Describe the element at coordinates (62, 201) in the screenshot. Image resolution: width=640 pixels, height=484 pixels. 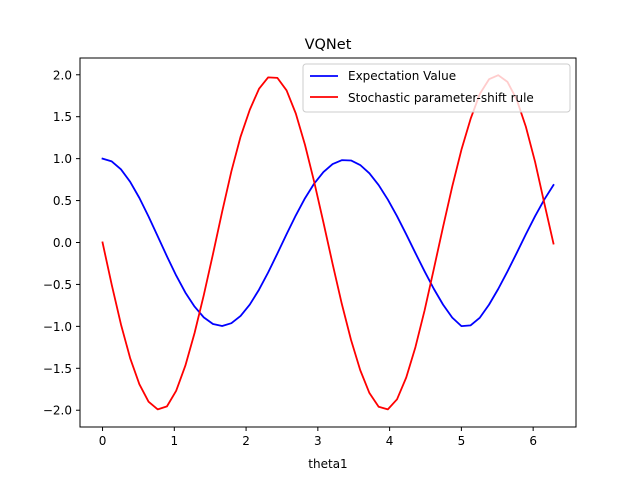
I see `y-tick-label: 0.5` at that location.